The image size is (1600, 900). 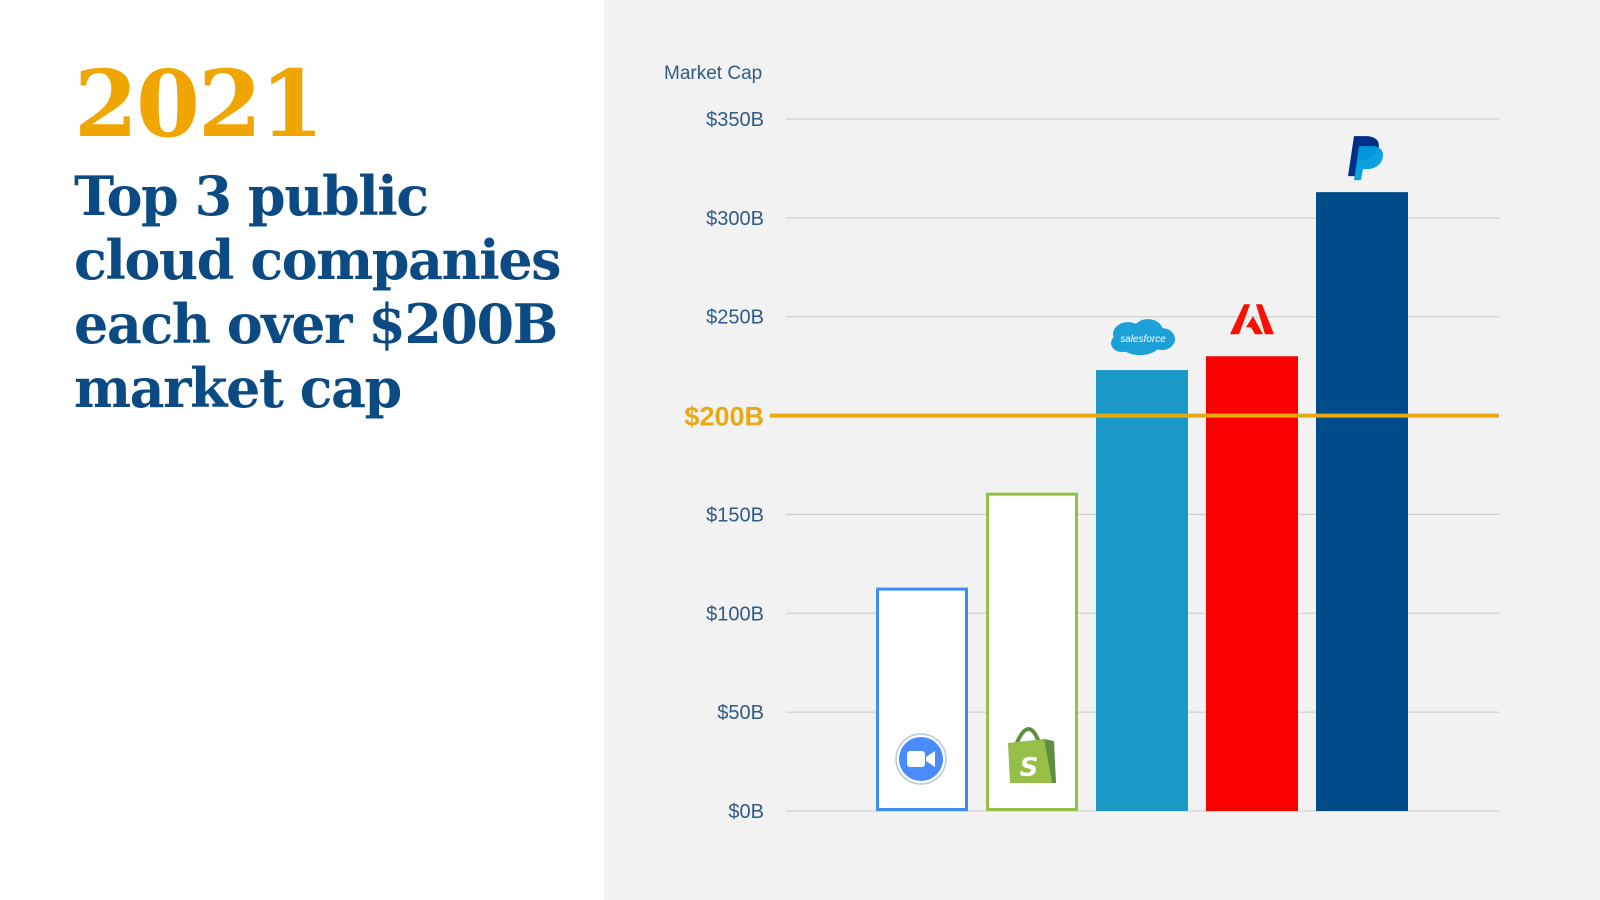 I want to click on y-tick-label: $150B, so click(x=735, y=515).